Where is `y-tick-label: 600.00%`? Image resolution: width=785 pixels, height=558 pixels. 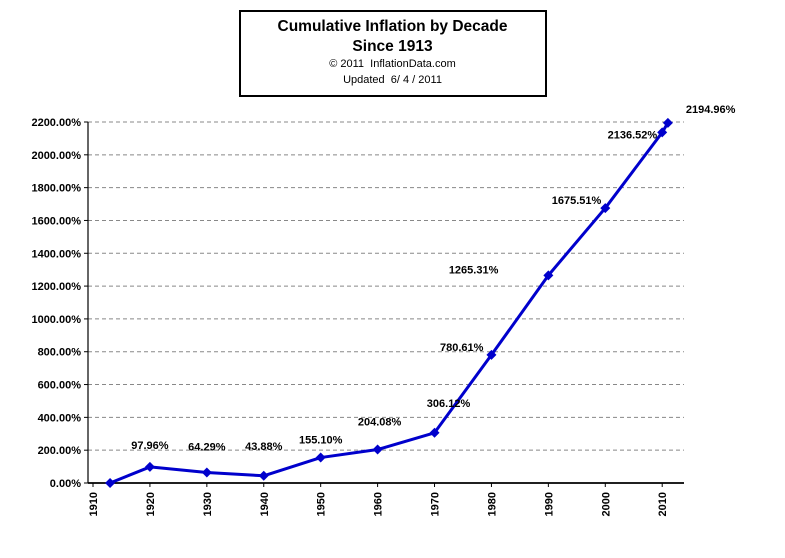 y-tick-label: 600.00% is located at coordinates (60, 386).